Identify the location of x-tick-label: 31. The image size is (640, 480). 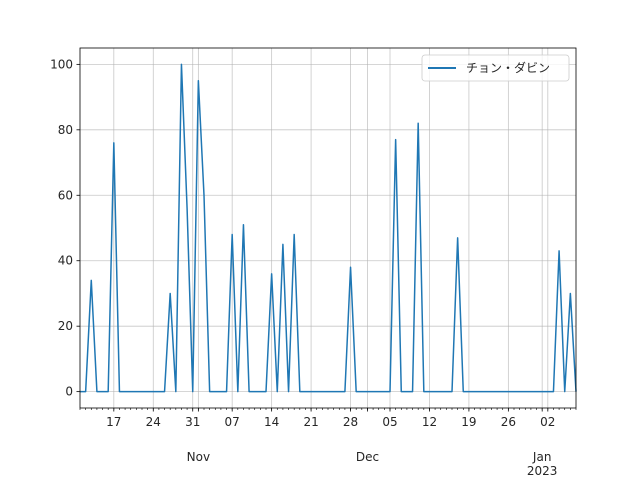
(192, 422).